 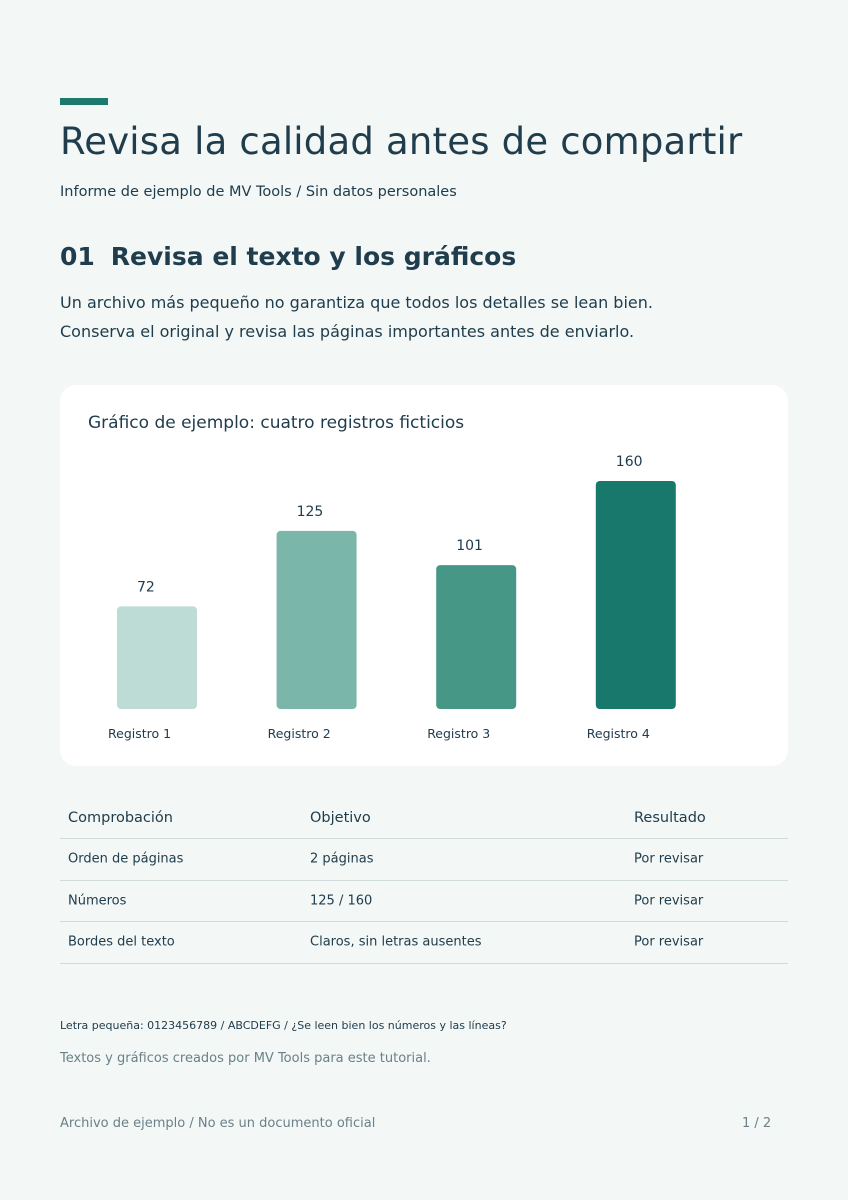 I want to click on section-title: Revisa el texto y los gráficos, so click(x=313, y=256).